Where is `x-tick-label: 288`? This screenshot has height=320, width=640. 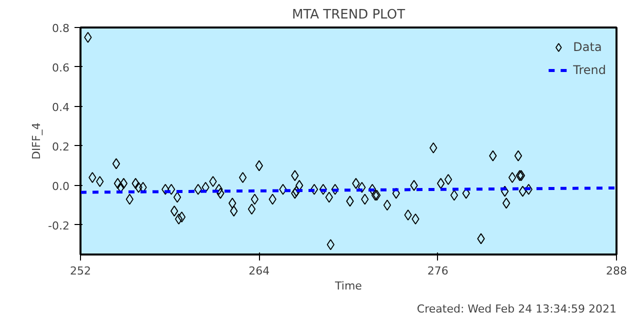
x-tick-label: 288 is located at coordinates (616, 271).